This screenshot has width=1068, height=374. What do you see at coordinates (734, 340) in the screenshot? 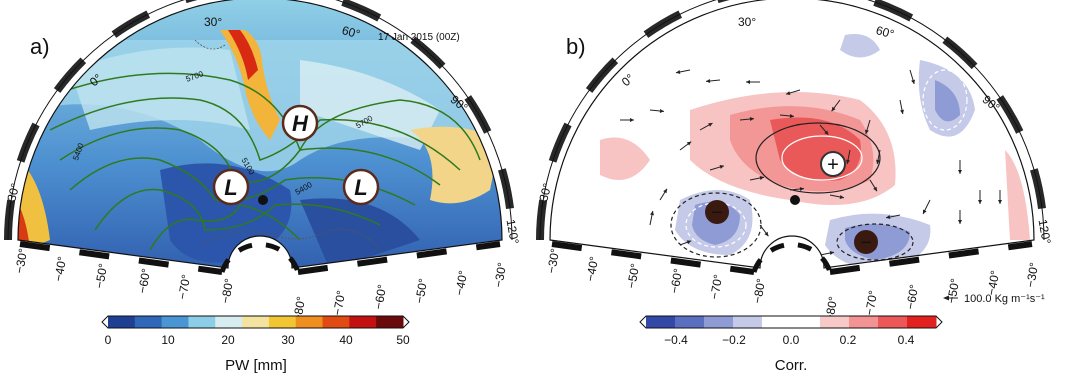
I see `colorbar-tick: −0.2` at bounding box center [734, 340].